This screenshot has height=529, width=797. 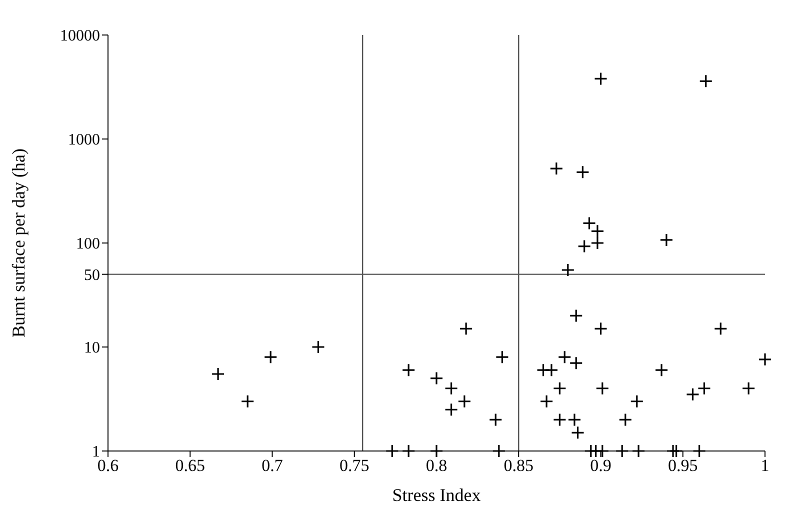 What do you see at coordinates (355, 466) in the screenshot?
I see `x-tick-label: 0.75` at bounding box center [355, 466].